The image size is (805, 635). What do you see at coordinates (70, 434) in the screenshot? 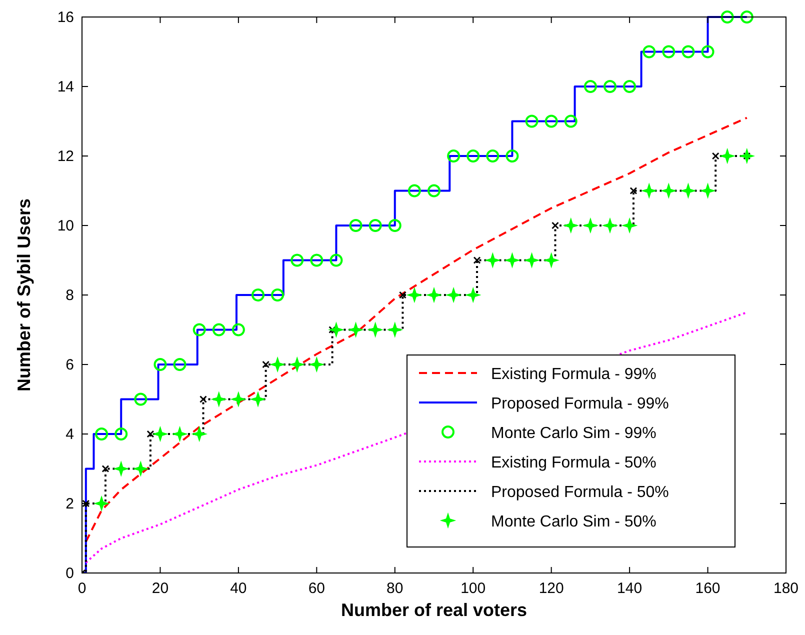
I see `y-tick-label: 4` at bounding box center [70, 434].